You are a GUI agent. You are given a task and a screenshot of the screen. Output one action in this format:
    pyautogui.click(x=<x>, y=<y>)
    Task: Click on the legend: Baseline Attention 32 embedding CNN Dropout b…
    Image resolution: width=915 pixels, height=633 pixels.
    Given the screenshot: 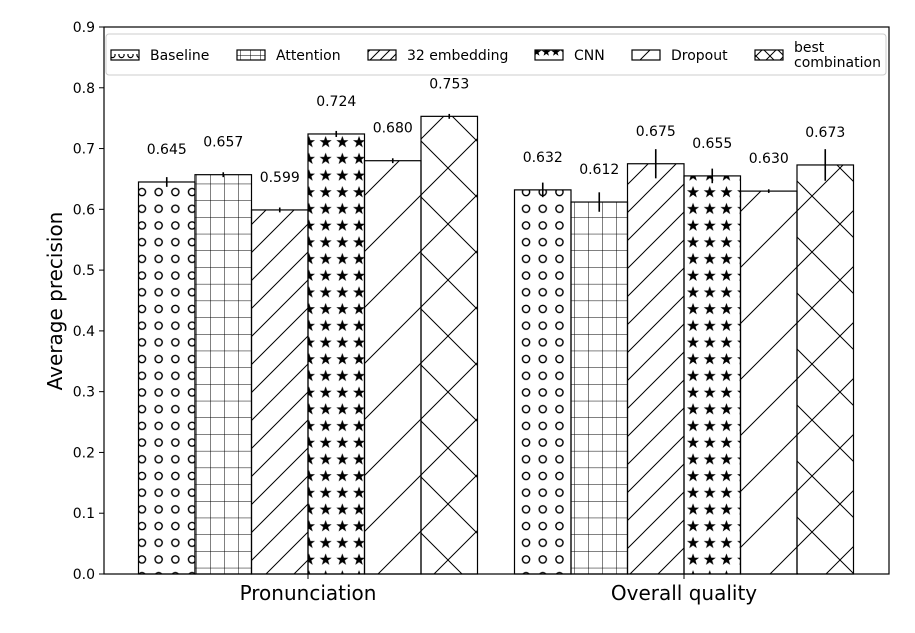 What is the action you would take?
    pyautogui.click(x=496, y=54)
    